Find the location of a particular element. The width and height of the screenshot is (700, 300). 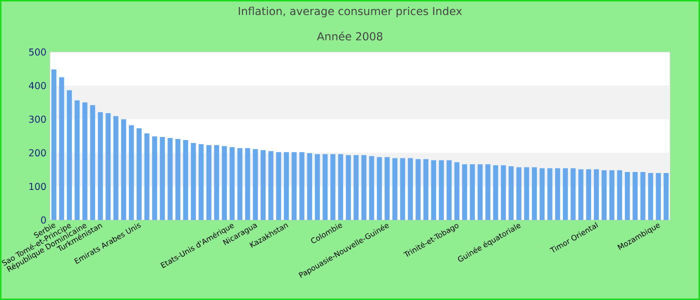

y-tick-label: 200 is located at coordinates (37, 152).